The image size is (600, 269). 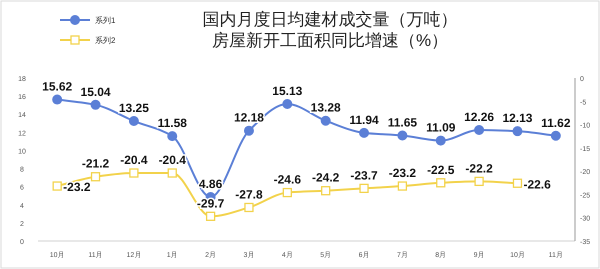 I want to click on data-label: -23.7, so click(x=364, y=175).